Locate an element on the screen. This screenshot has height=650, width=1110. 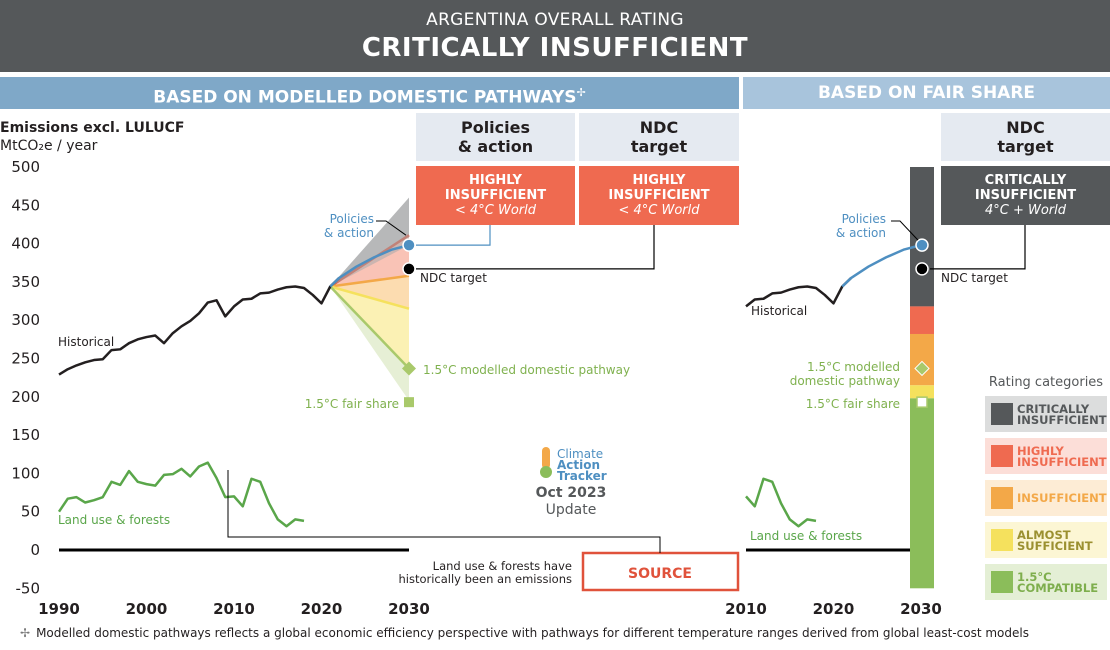
land-use-label: Land use & forests is located at coordinates (114, 520).